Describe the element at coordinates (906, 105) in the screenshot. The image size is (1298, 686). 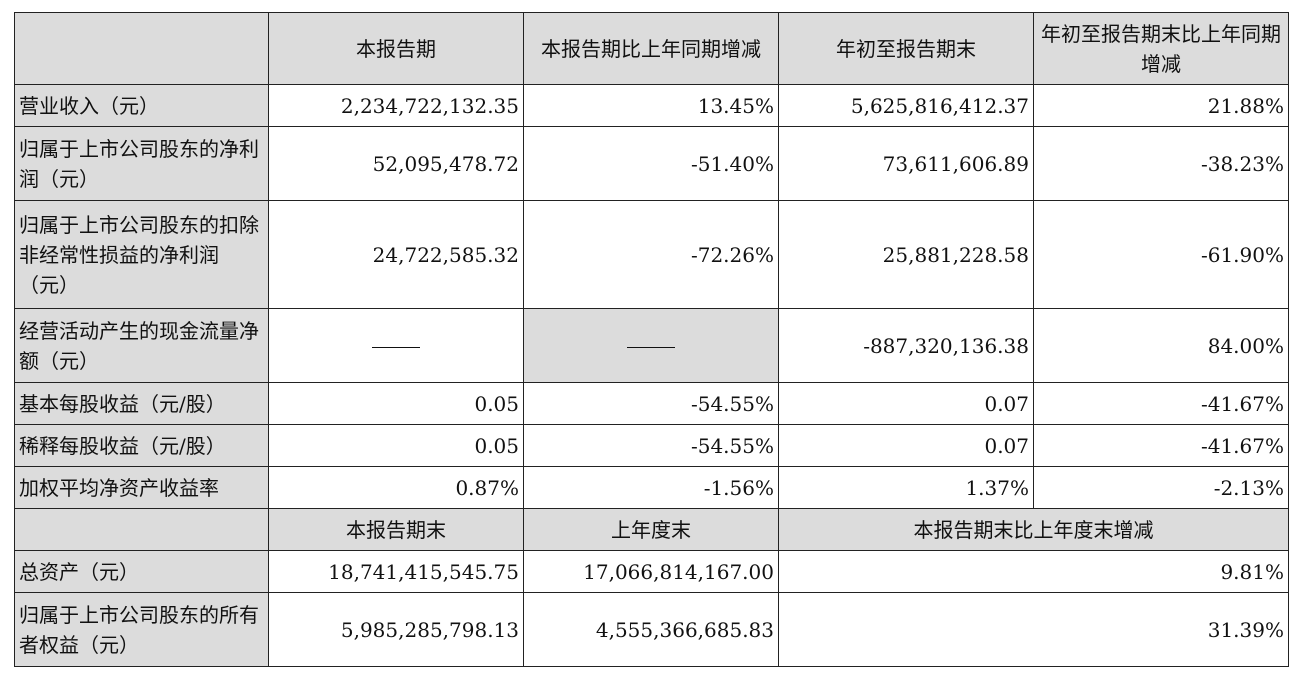
I see `value-cell: 5,625,816,412.37` at that location.